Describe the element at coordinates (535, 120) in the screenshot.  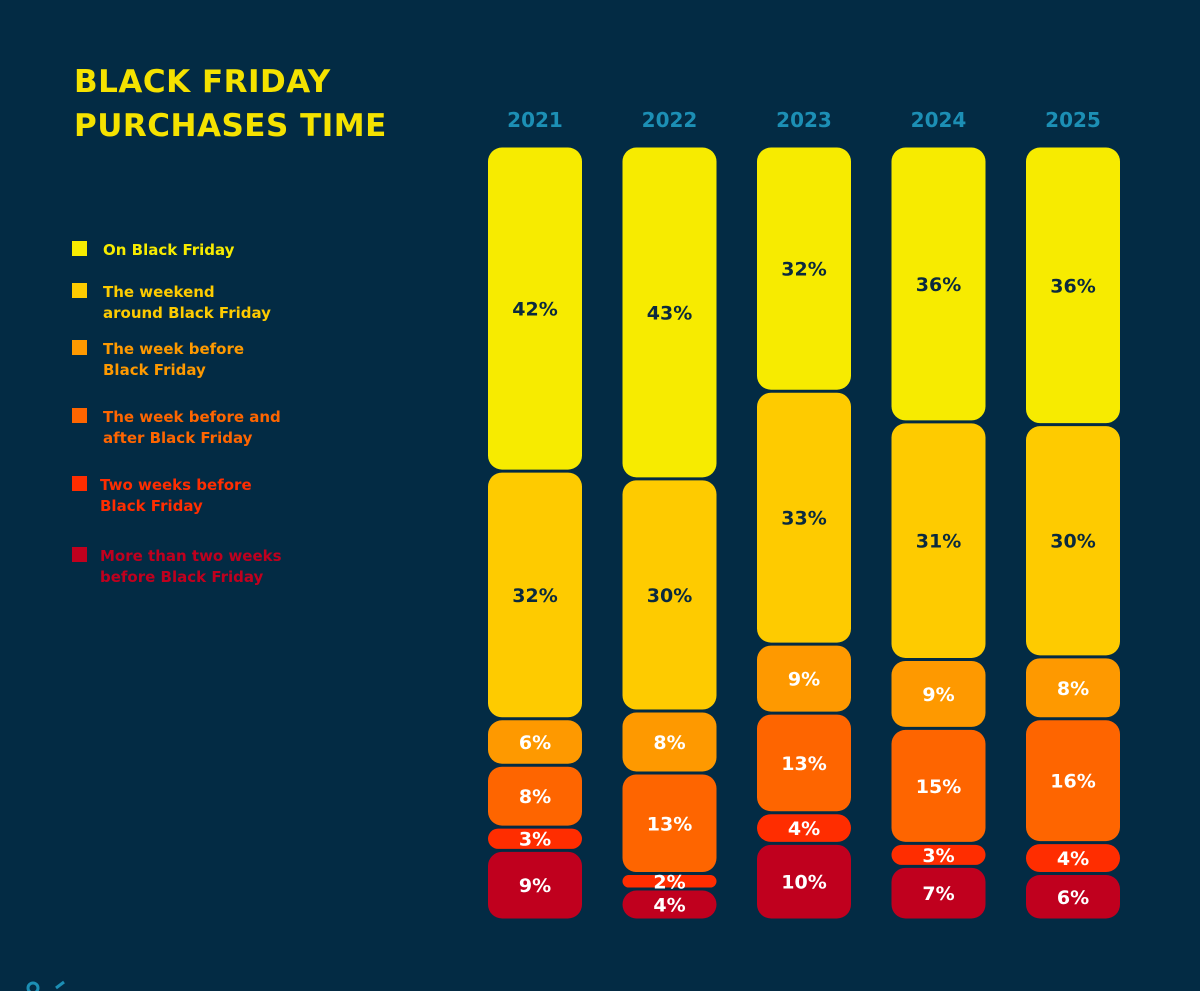
I see `year-label-2021: 2021` at that location.